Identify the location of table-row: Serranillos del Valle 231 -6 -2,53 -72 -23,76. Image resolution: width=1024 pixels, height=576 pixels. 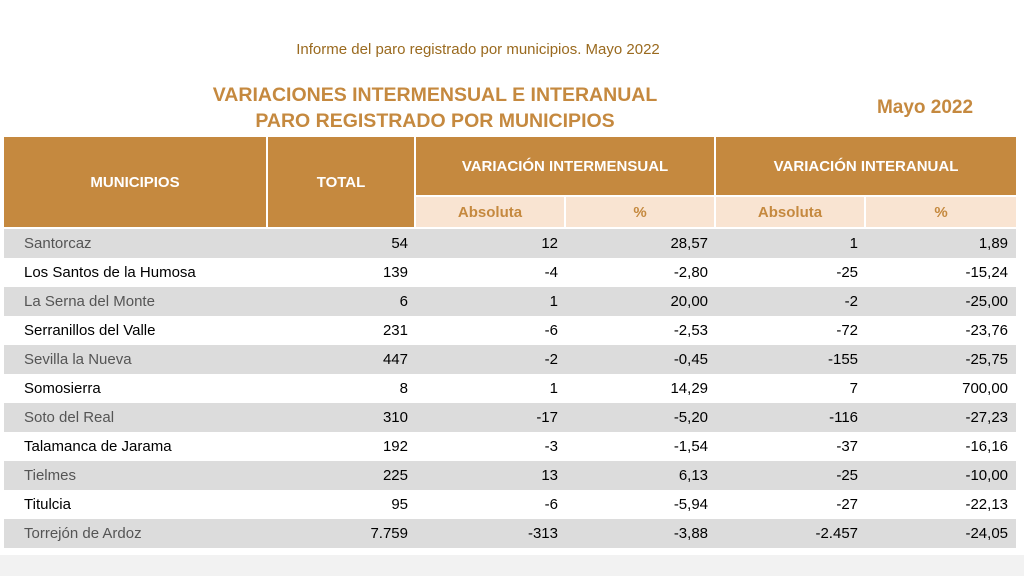
(510, 330).